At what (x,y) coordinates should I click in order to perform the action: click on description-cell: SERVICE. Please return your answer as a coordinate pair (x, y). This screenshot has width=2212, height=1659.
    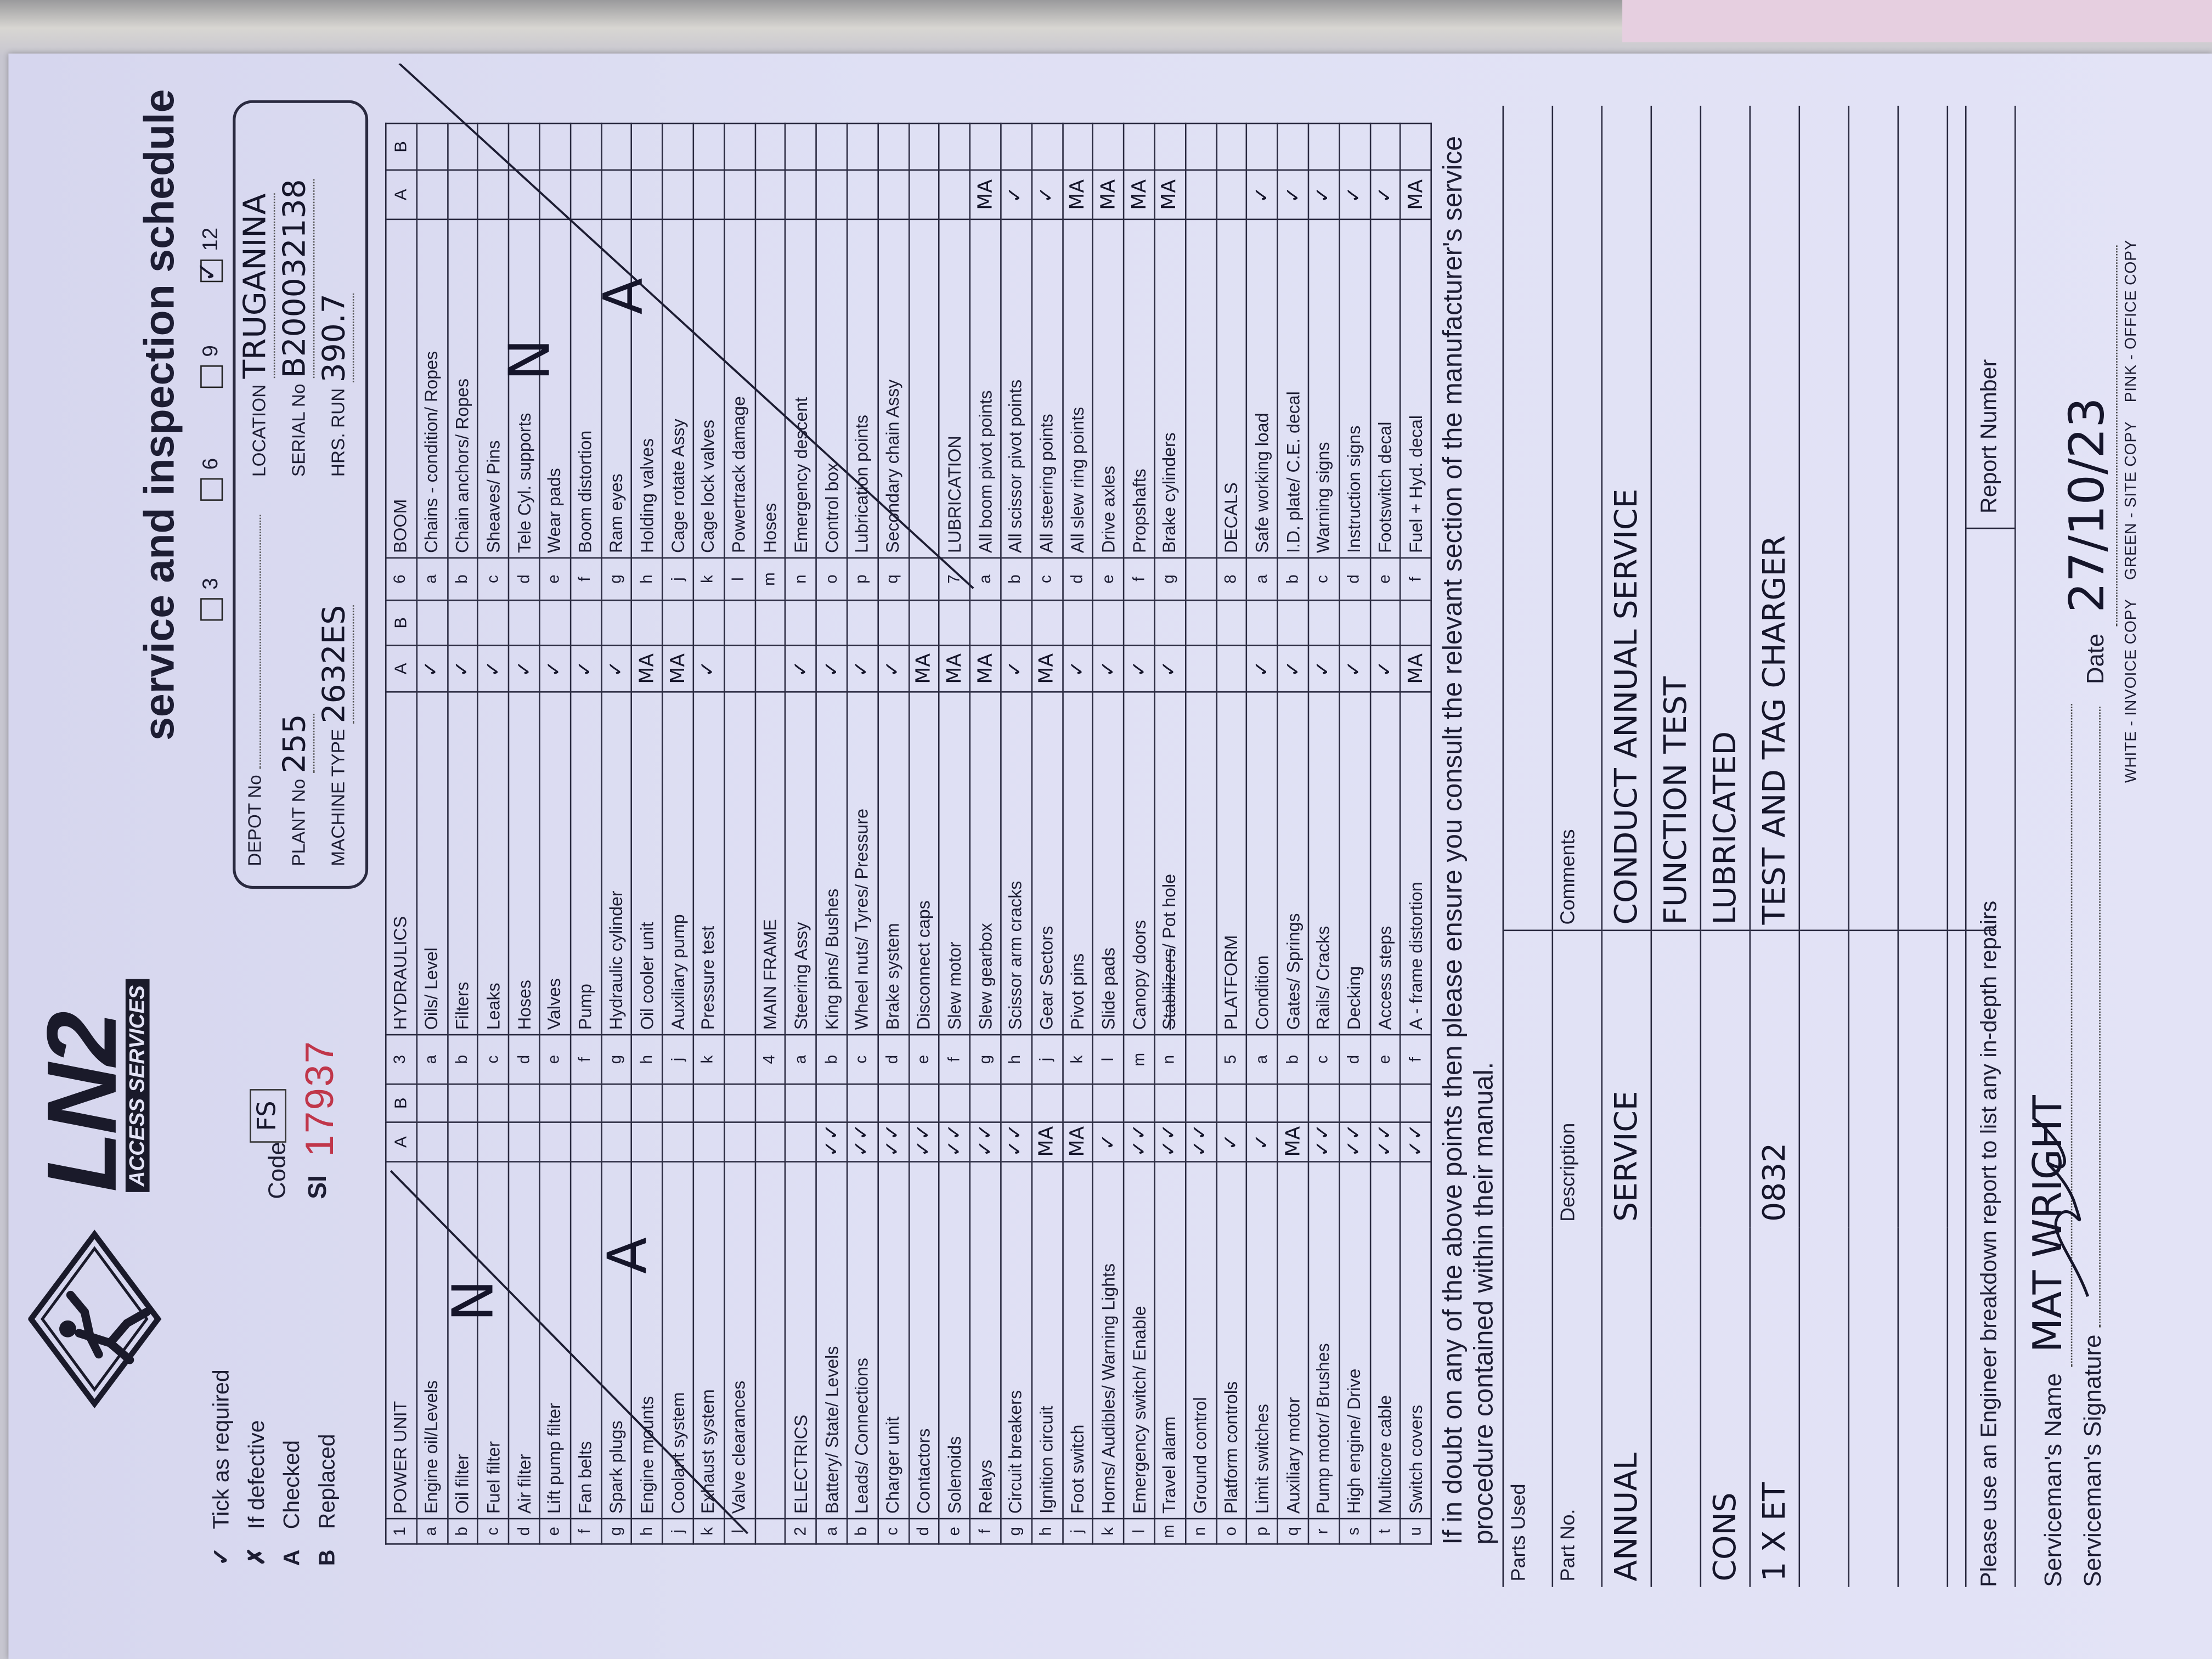
    Looking at the image, I should click on (1626, 1079).